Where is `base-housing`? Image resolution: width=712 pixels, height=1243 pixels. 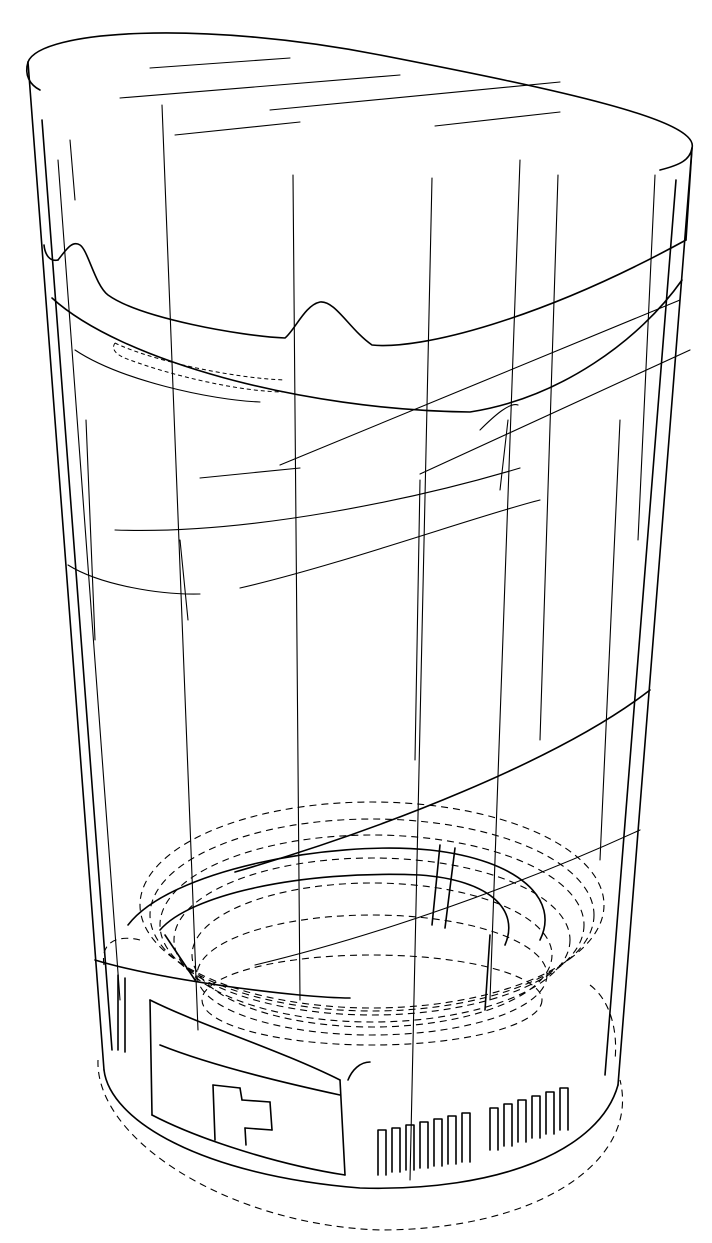 base-housing is located at coordinates (260, 1087).